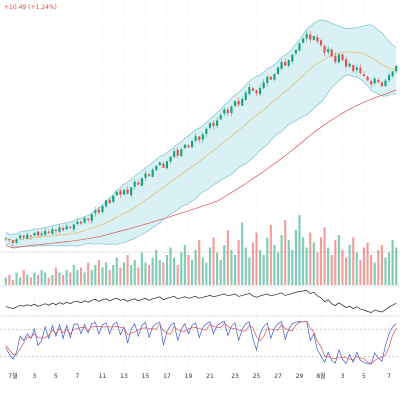  What do you see at coordinates (364, 376) in the screenshot?
I see `x-tick-label-16: 5` at bounding box center [364, 376].